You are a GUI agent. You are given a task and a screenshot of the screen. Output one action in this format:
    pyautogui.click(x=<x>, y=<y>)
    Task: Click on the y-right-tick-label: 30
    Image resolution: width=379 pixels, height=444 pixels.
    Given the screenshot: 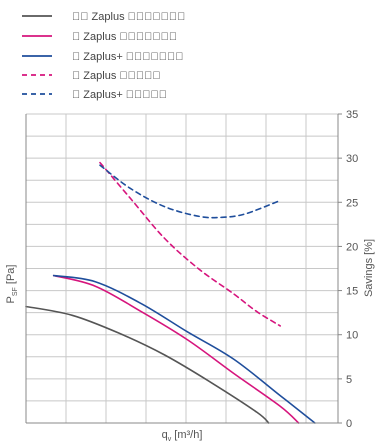 What is the action you would take?
    pyautogui.click(x=352, y=159)
    